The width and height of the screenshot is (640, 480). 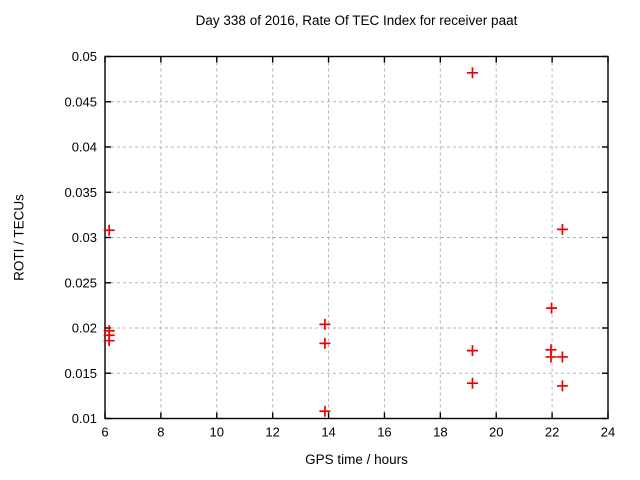 I want to click on x-axis-label: GPS time / hours, so click(x=356, y=459).